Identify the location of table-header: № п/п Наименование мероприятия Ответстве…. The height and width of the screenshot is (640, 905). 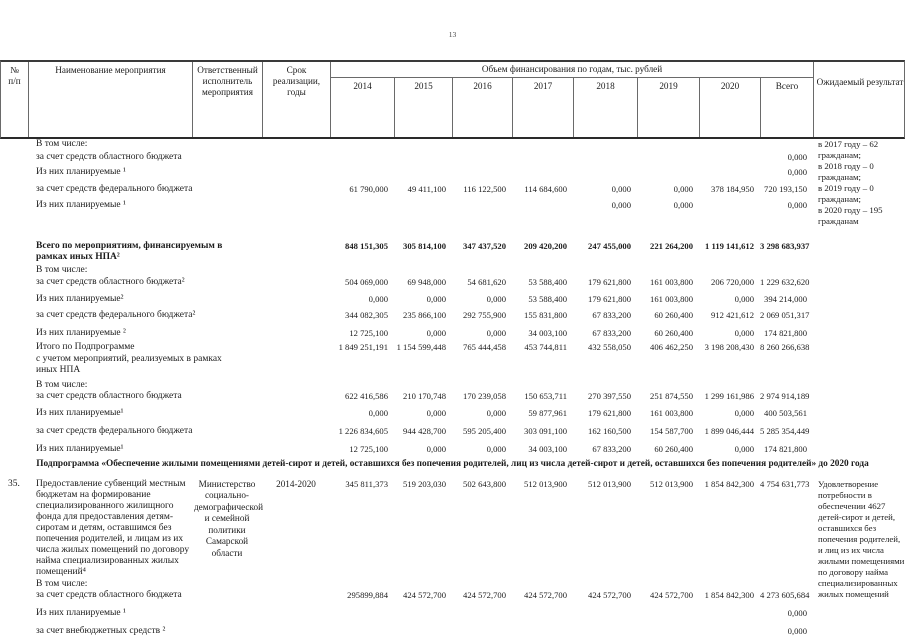
(452, 99).